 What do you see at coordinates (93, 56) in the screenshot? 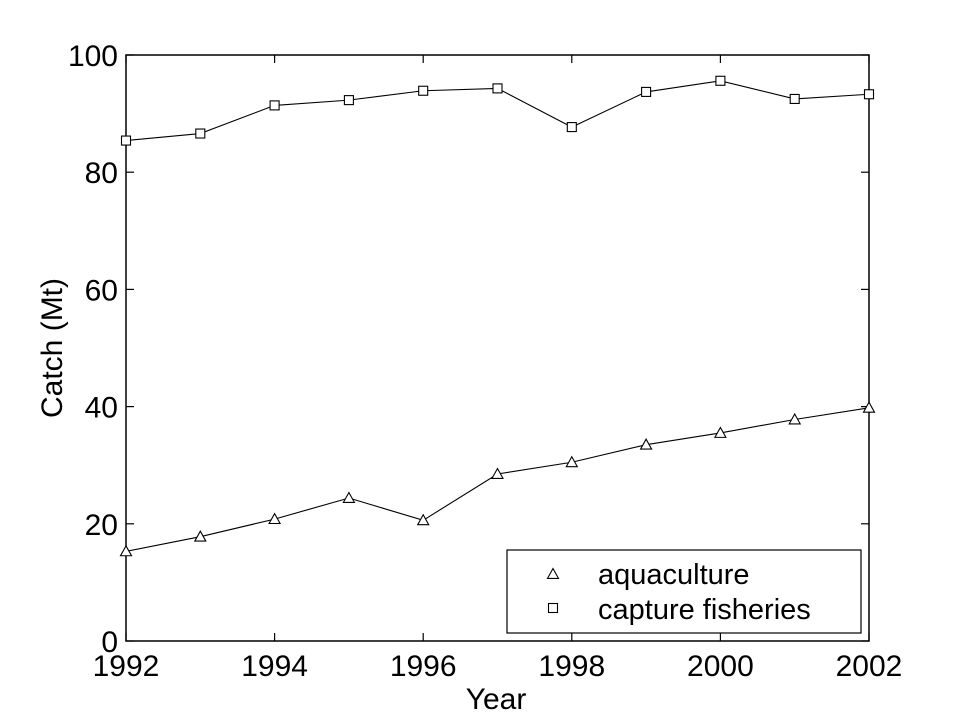
I see `y-tick-label: 100` at bounding box center [93, 56].